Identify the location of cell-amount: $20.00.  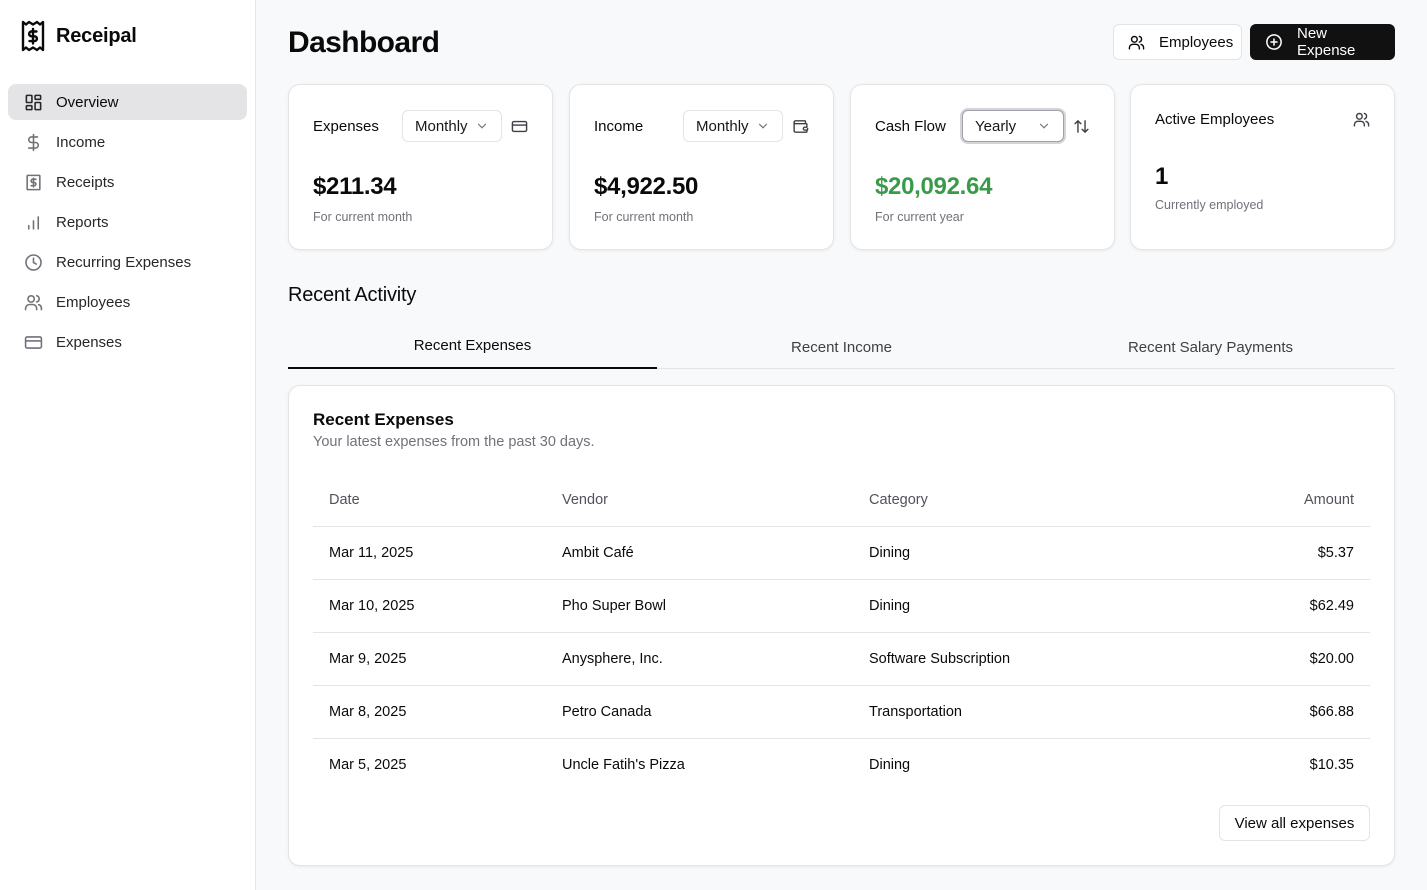
(1261, 659).